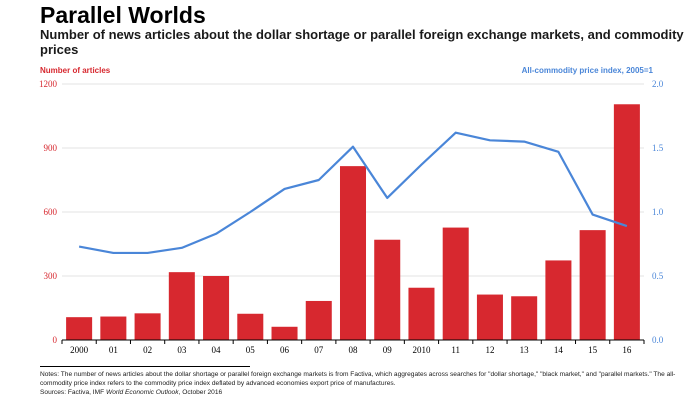  What do you see at coordinates (51, 148) in the screenshot?
I see `y-tick-label-left: 900` at bounding box center [51, 148].